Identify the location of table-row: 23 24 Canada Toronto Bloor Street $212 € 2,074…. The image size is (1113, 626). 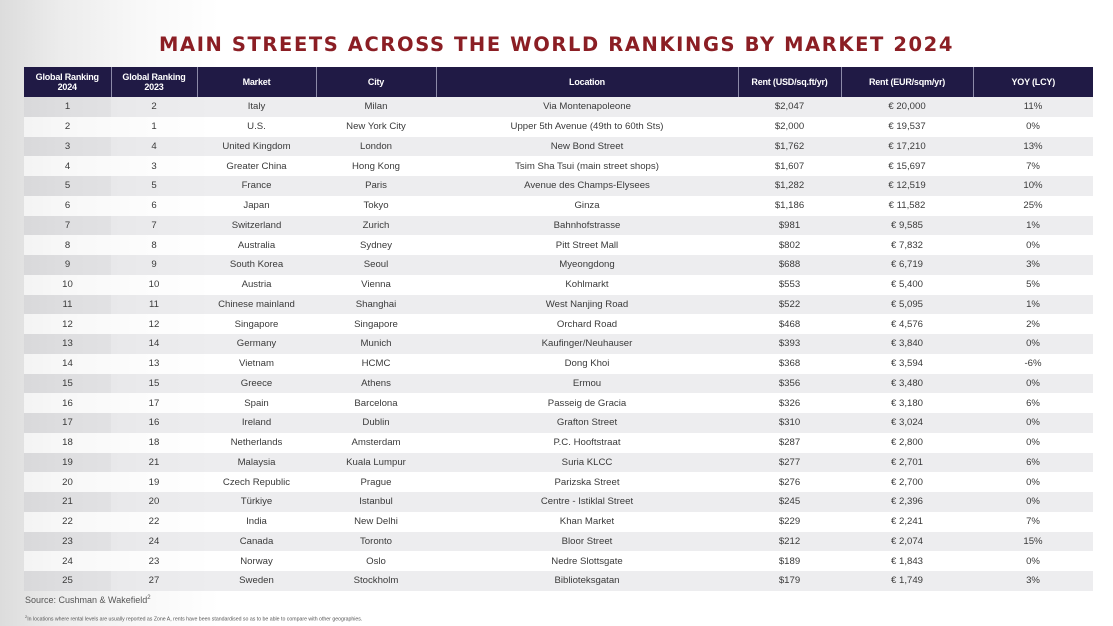
(558, 541).